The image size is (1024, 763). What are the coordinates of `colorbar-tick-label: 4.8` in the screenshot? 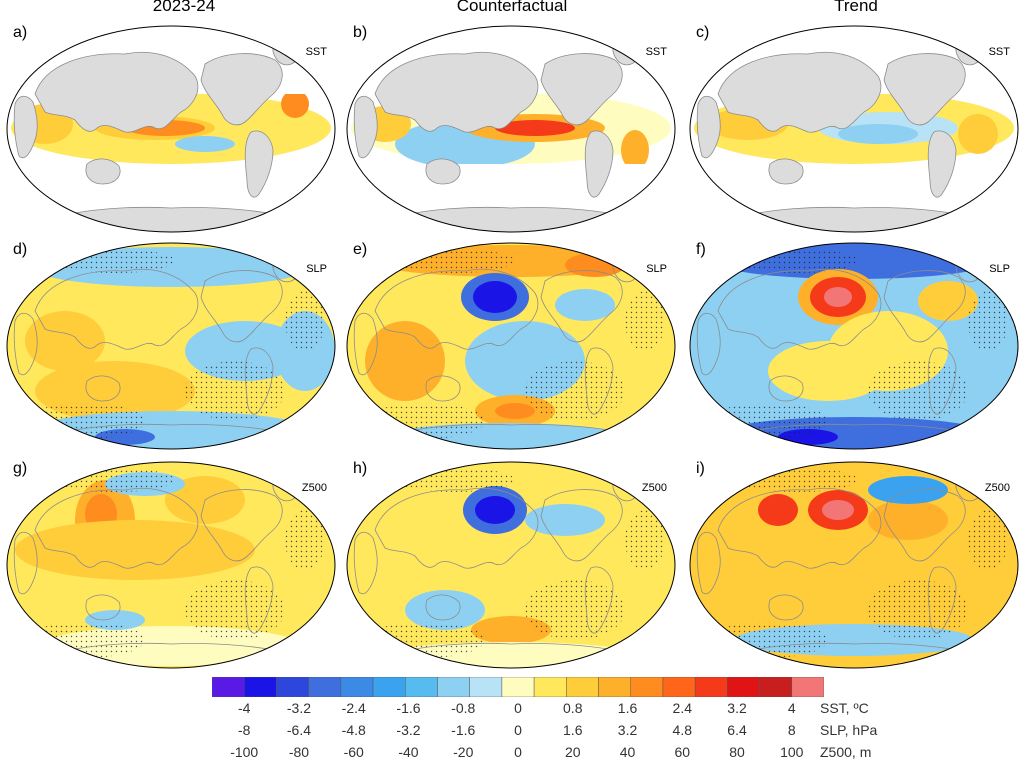 It's located at (682, 730).